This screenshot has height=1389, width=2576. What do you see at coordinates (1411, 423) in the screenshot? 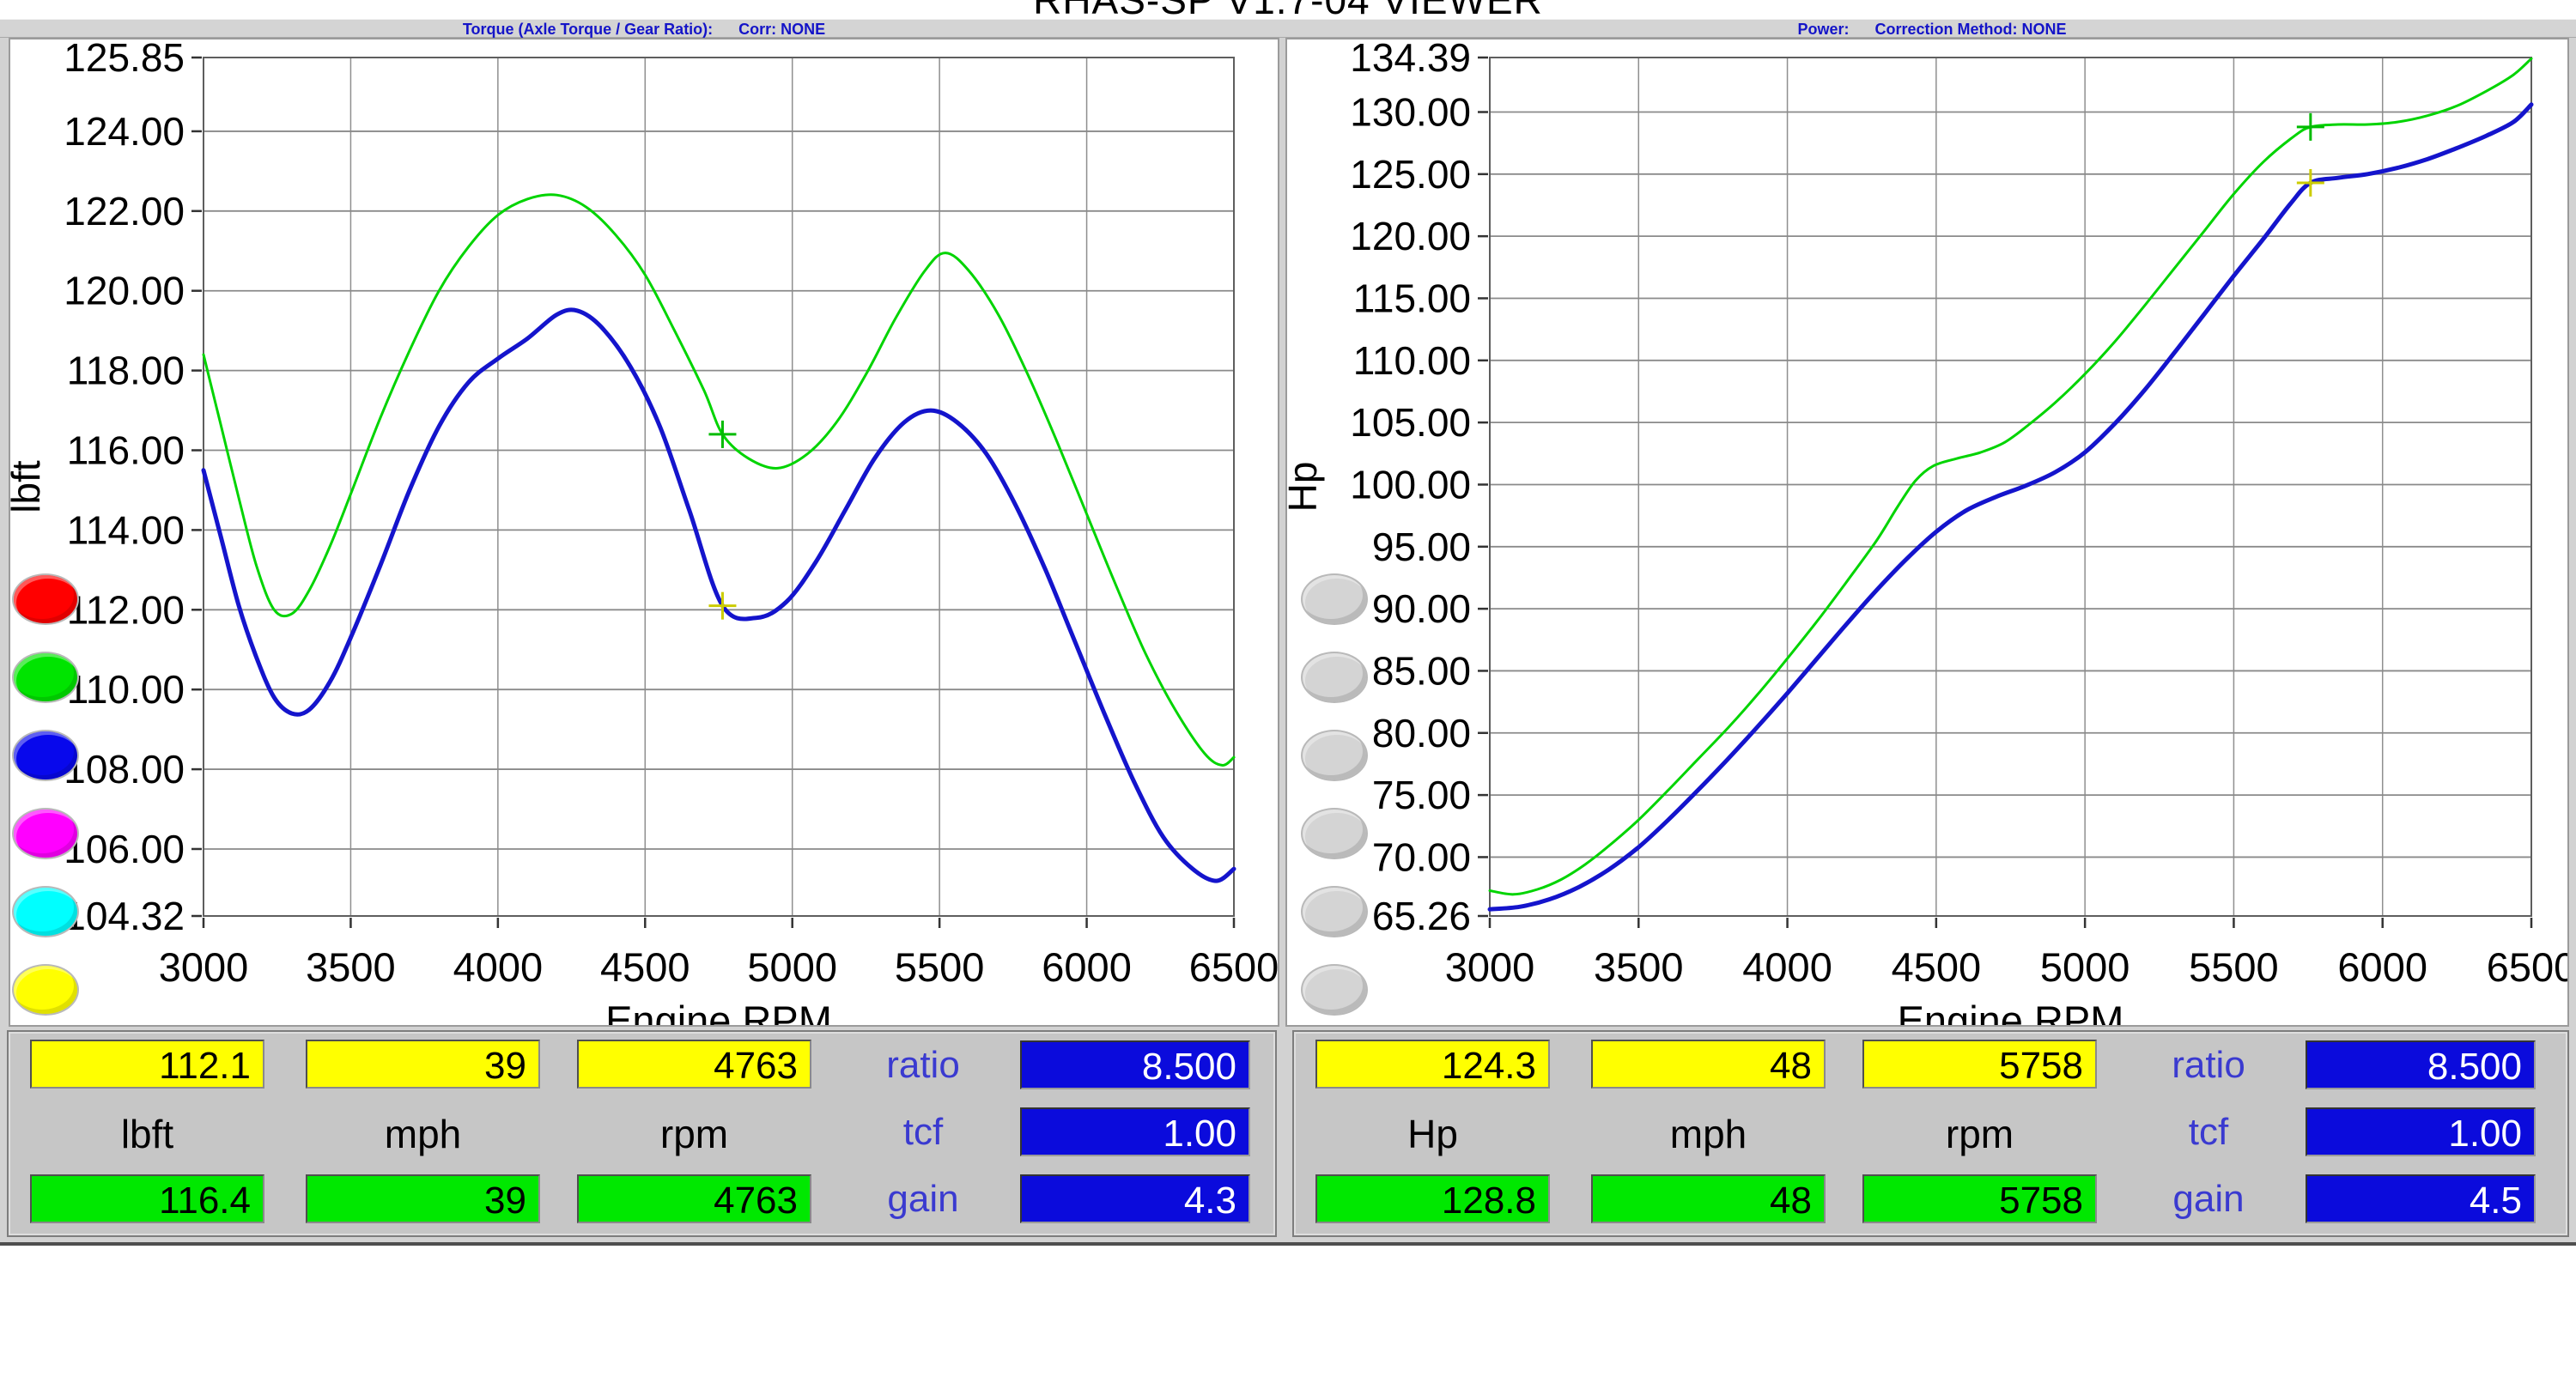
I see `svg-text: 105.00` at bounding box center [1411, 423].